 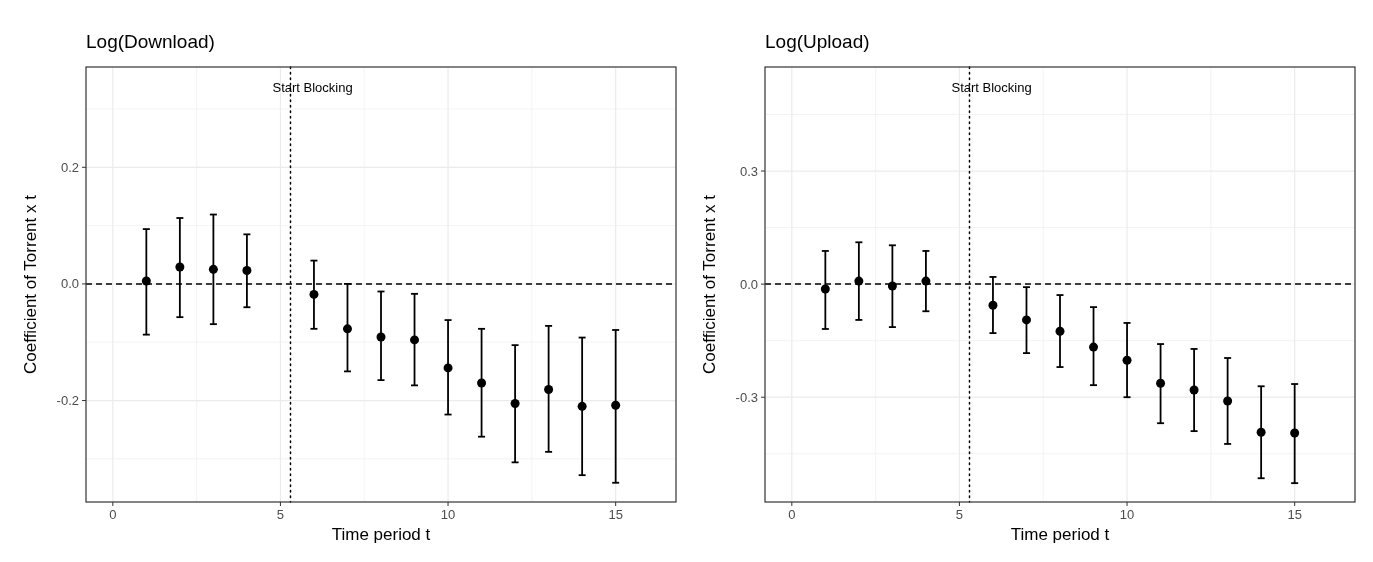 What do you see at coordinates (69, 167) in the screenshot?
I see `y-tick-label: 0.2` at bounding box center [69, 167].